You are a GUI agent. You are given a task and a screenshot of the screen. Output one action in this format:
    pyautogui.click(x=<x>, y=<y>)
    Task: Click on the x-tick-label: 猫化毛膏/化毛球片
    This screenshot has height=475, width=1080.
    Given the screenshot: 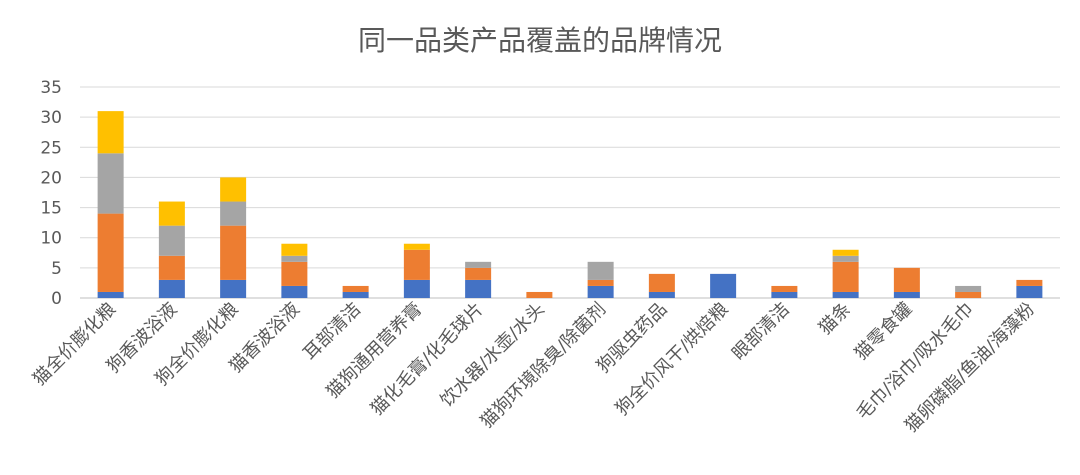 What is the action you would take?
    pyautogui.click(x=427, y=359)
    